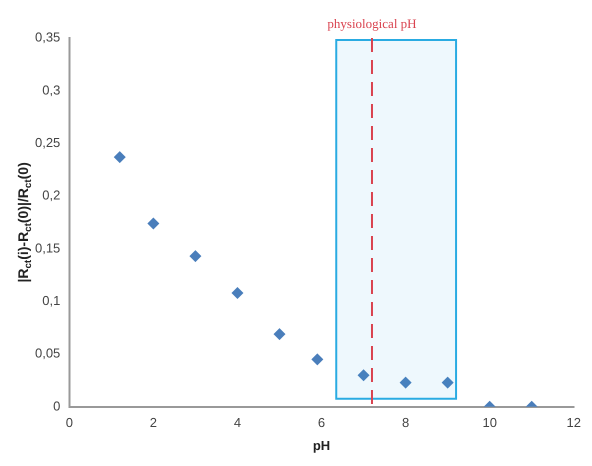 The image size is (592, 466). What do you see at coordinates (69, 422) in the screenshot?
I see `x-tick-label: 0` at bounding box center [69, 422].